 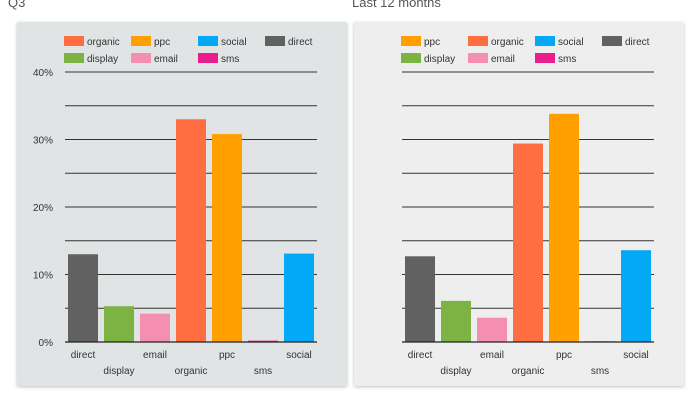 What do you see at coordinates (43, 141) in the screenshot?
I see `y-tick-label: 30%` at bounding box center [43, 141].